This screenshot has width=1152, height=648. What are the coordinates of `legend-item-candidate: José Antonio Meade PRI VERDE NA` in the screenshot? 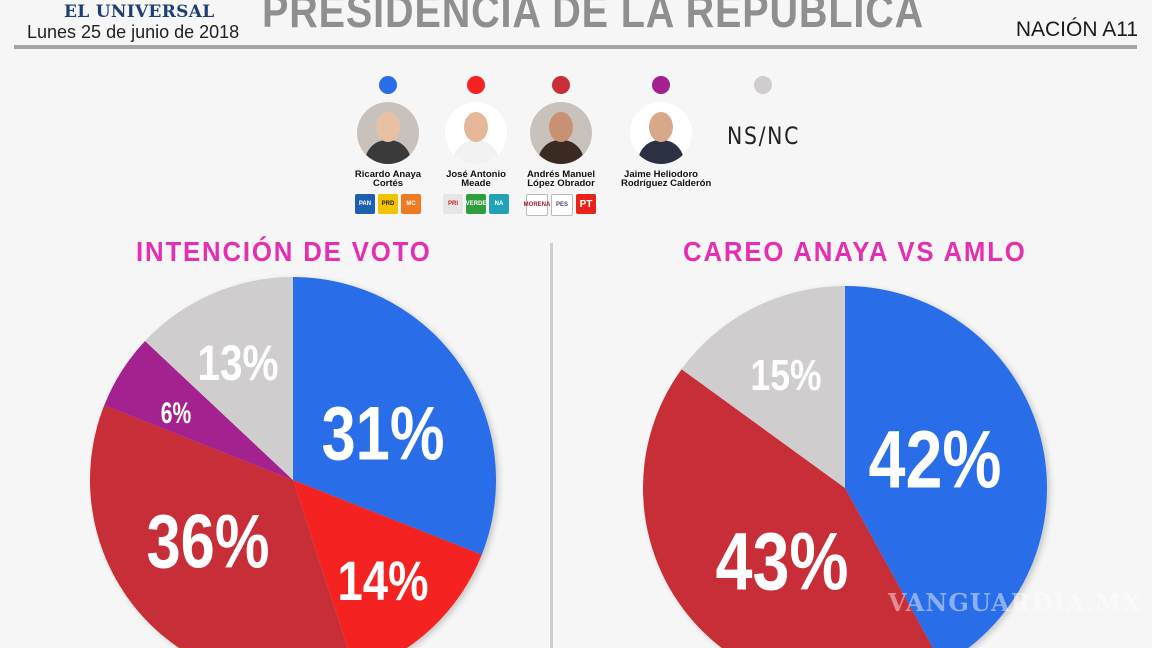 It's located at (476, 145).